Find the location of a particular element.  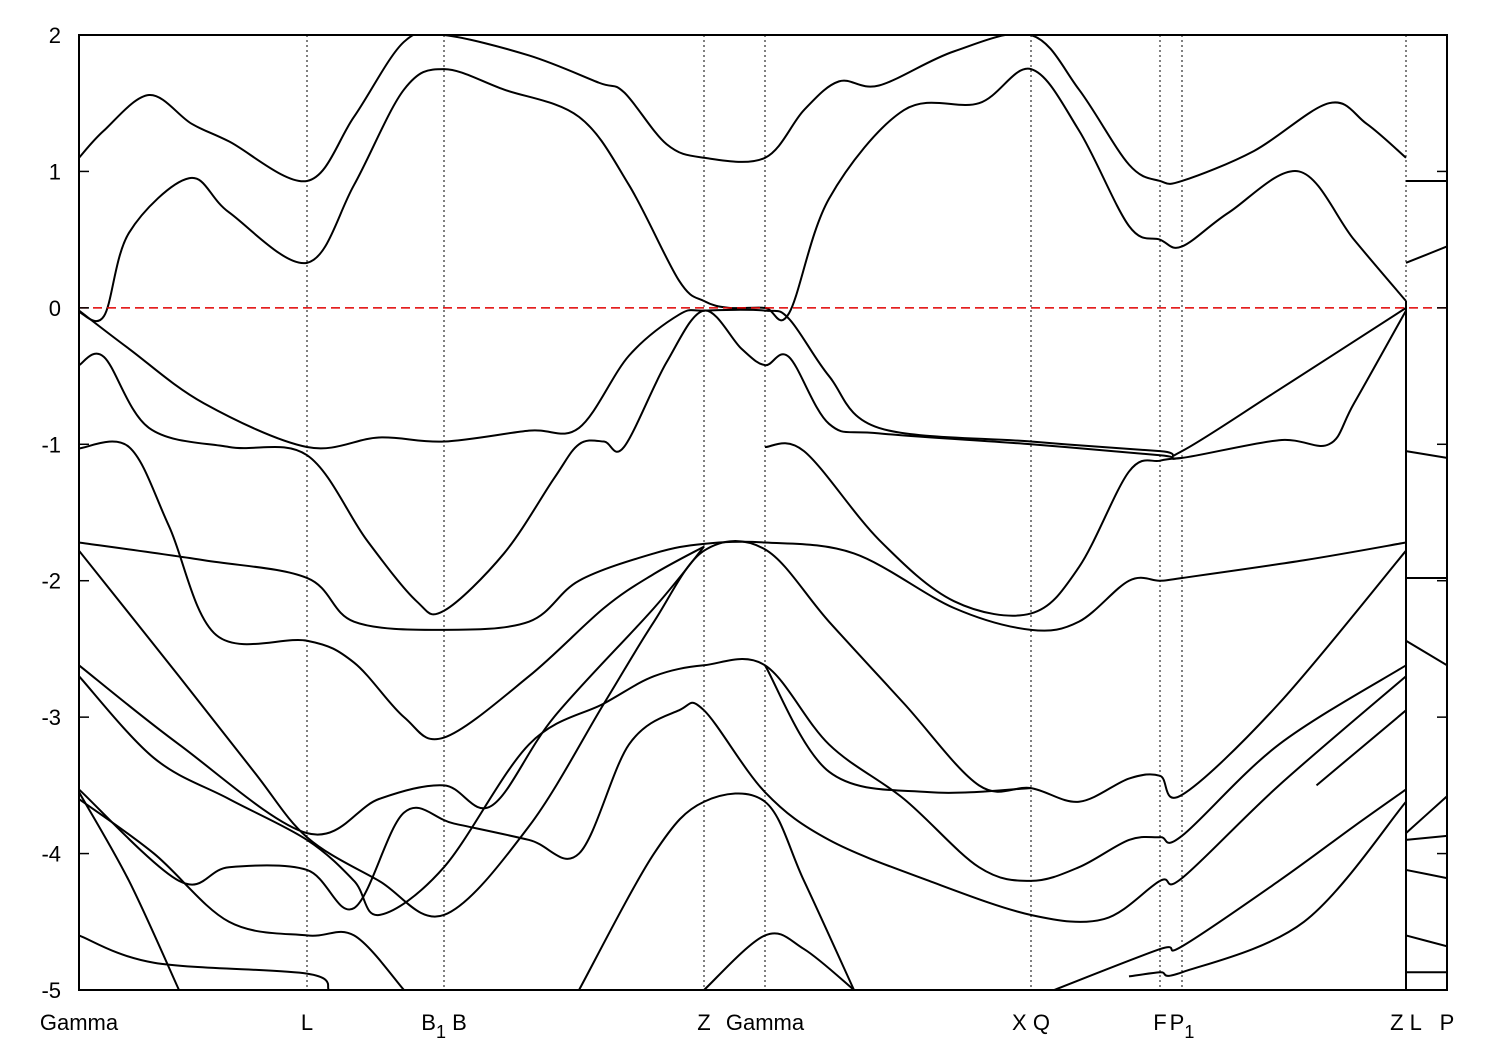

y-tick-label: -1 is located at coordinates (51, 444).